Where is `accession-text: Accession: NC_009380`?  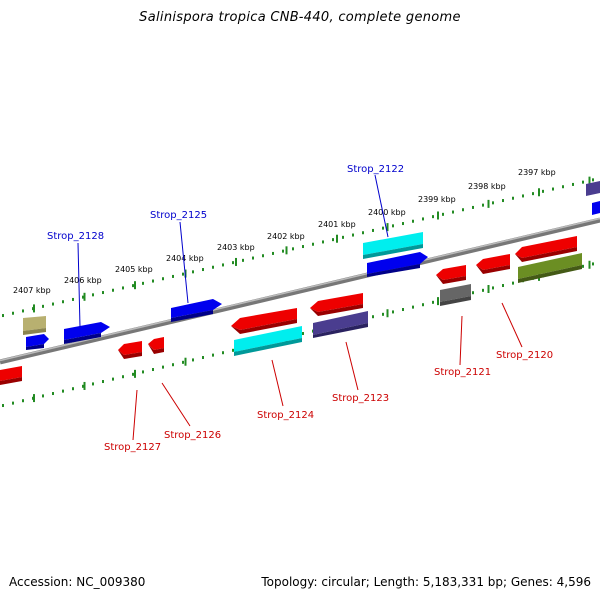 accession-text: Accession: NC_009380 is located at coordinates (77, 582).